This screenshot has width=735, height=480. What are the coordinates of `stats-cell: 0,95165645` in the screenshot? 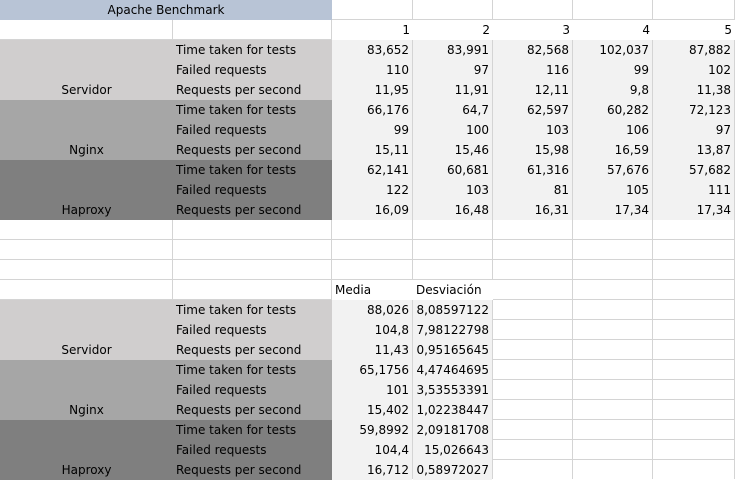 It's located at (452, 350).